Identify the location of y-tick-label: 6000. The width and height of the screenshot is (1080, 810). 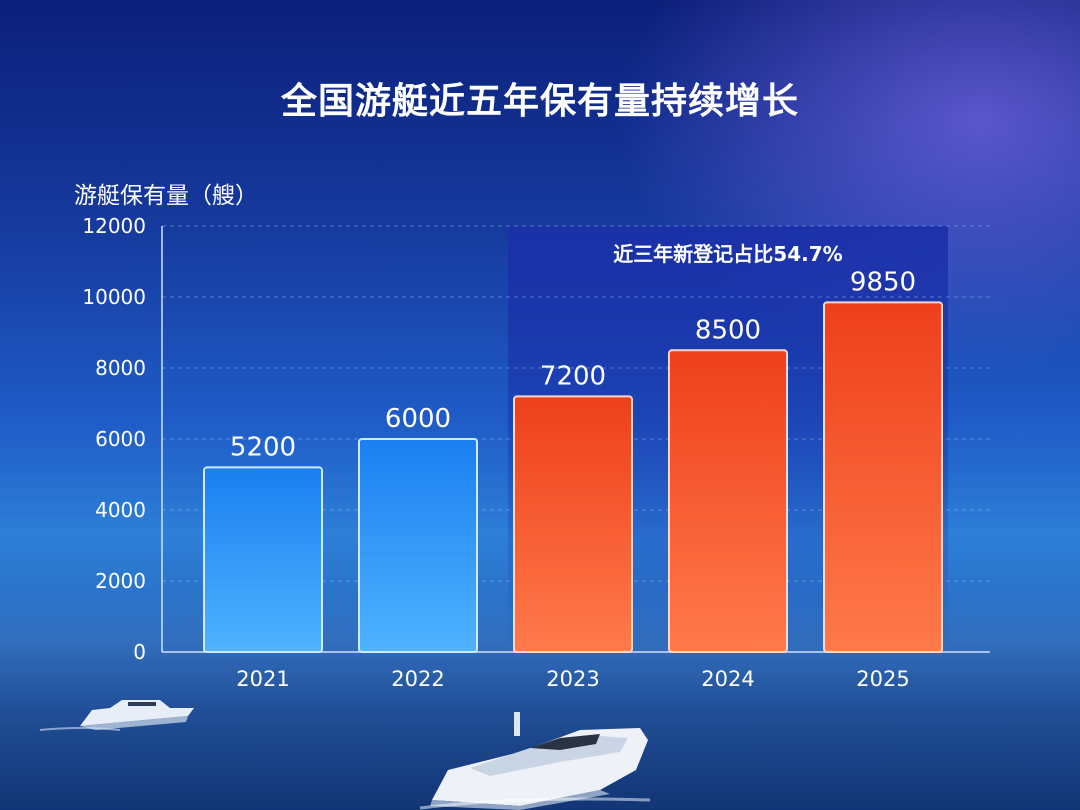
(120, 439).